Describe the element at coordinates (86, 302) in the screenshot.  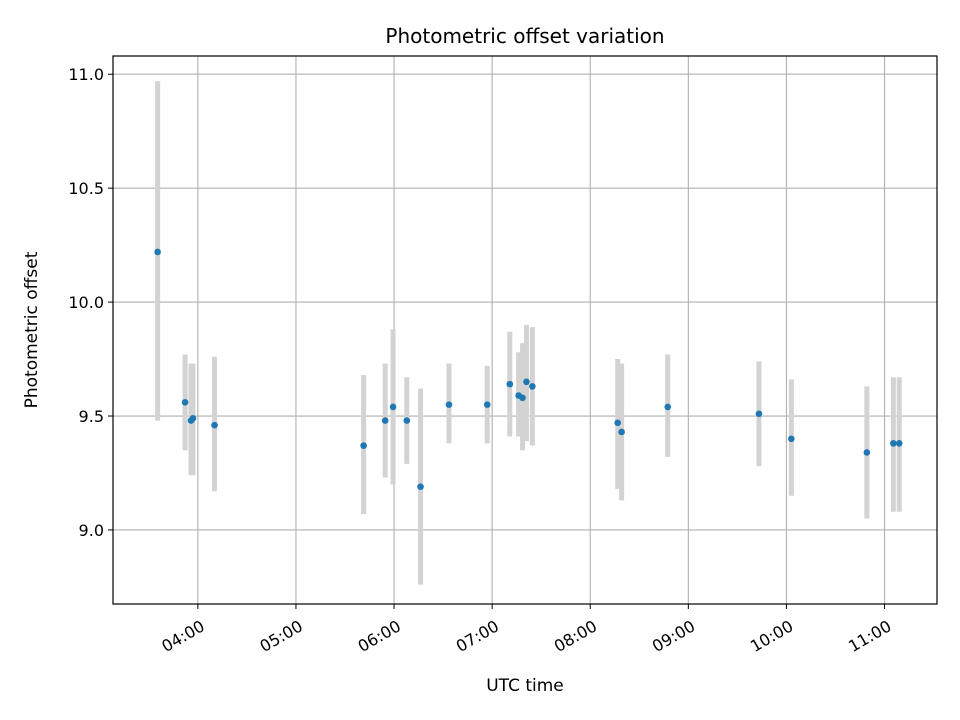
I see `y-tick-label: 10.0` at that location.